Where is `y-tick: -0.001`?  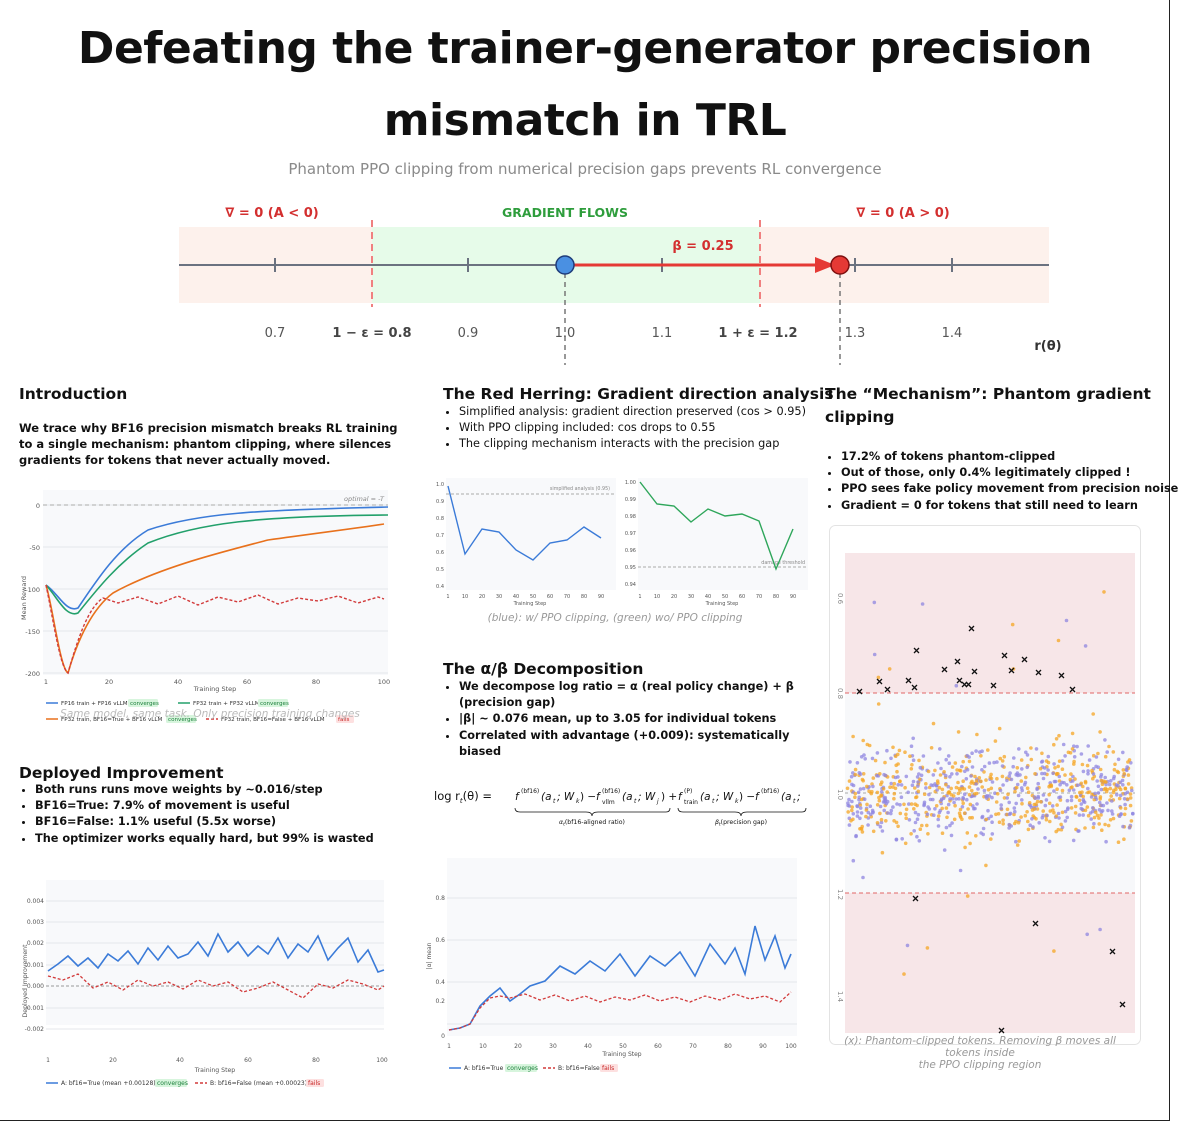
y-tick: -0.001 is located at coordinates (35, 1008).